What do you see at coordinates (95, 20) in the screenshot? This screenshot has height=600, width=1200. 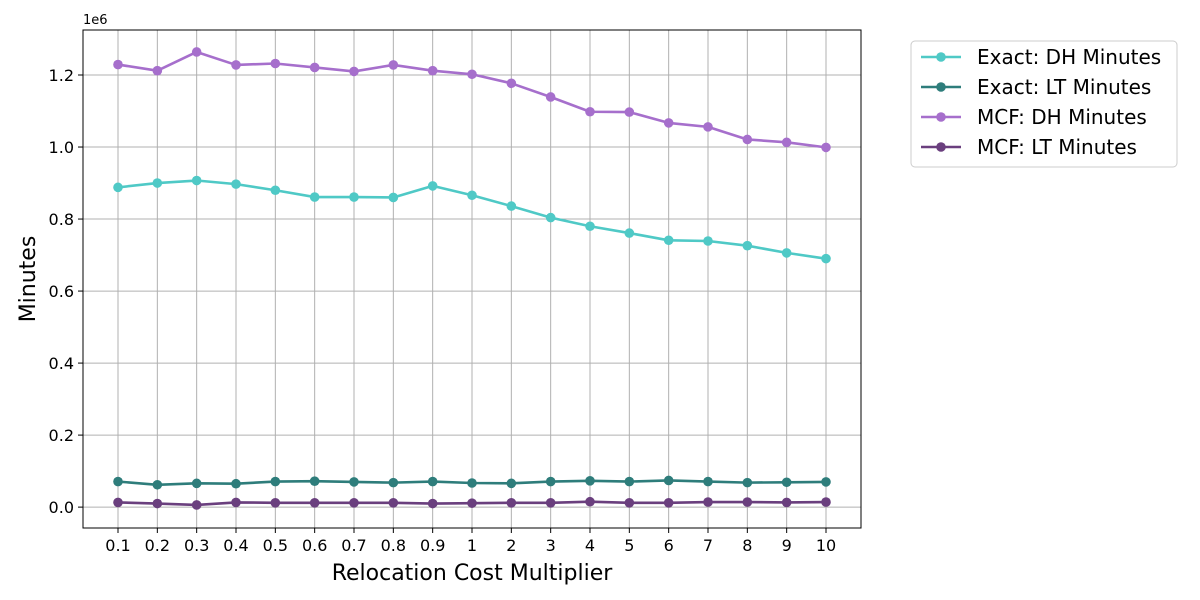 I see `y-offset-label: 1e6` at bounding box center [95, 20].